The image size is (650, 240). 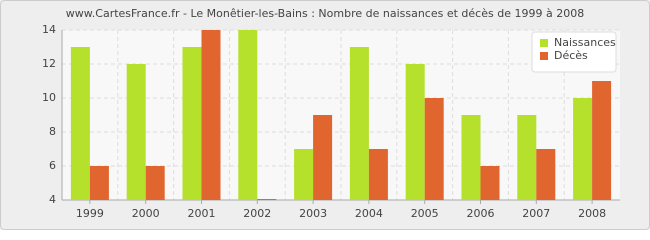 I want to click on x-tick-label: 2000, so click(x=146, y=213).